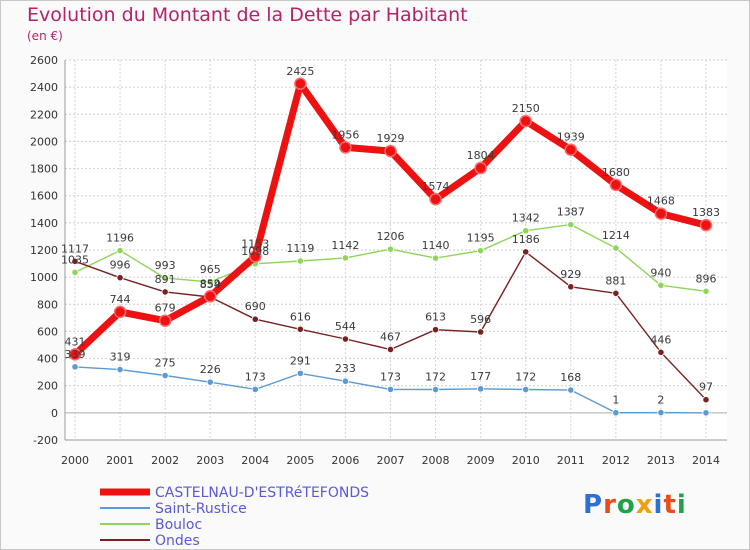  I want to click on y-tick-label: -200, so click(45, 440).